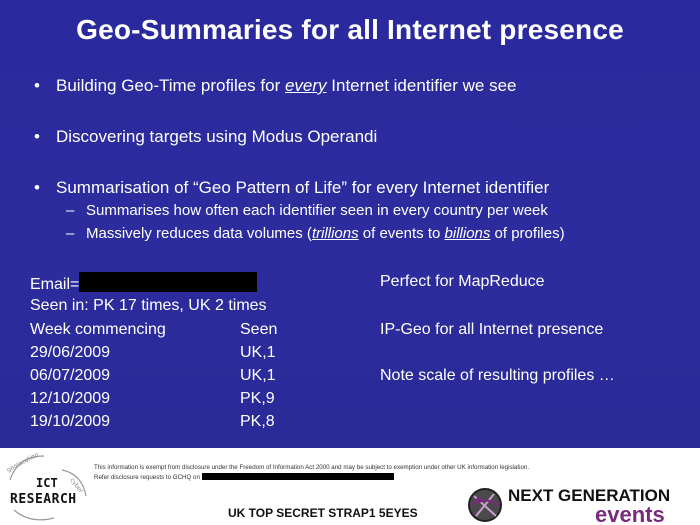  I want to click on research-text: RESEARCH, so click(43, 499).